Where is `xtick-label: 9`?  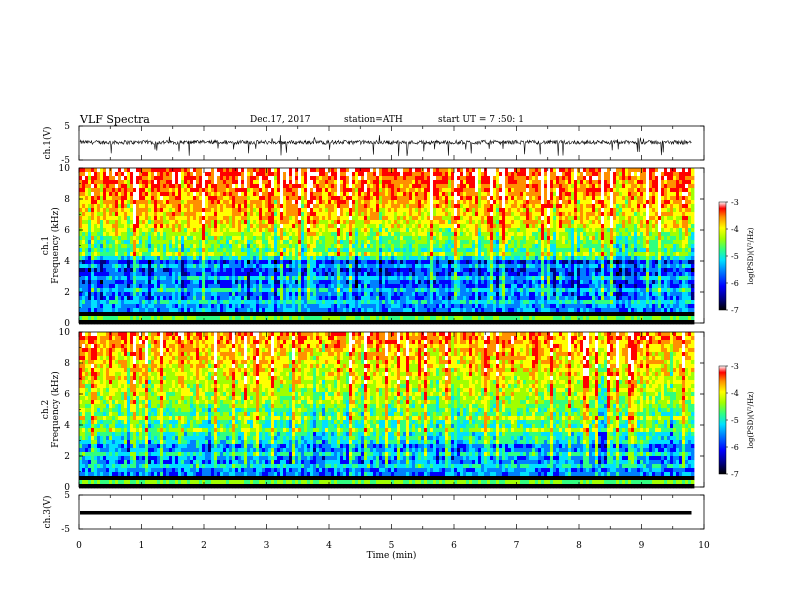 xtick-label: 9 is located at coordinates (642, 546).